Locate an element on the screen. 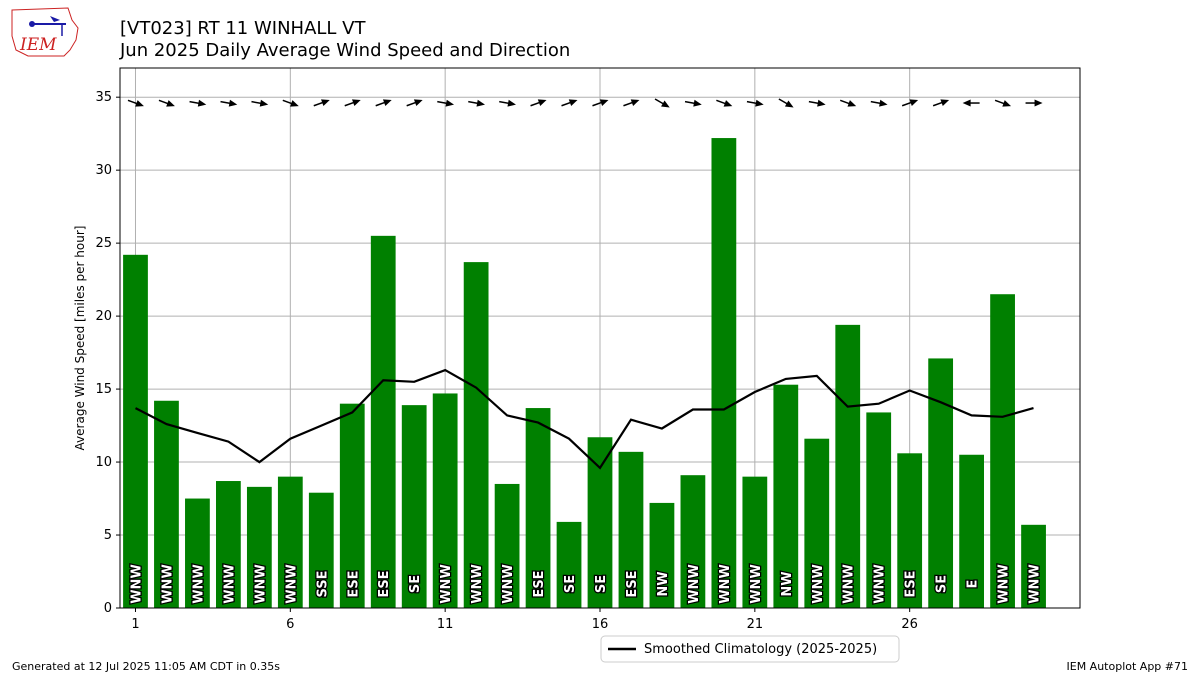  y-tick-label: 30 is located at coordinates (103, 170).